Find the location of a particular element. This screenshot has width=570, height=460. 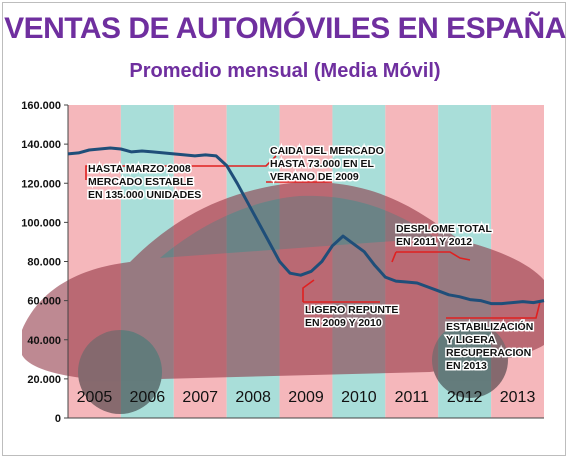

car-rear-wheel is located at coordinates (470, 360).